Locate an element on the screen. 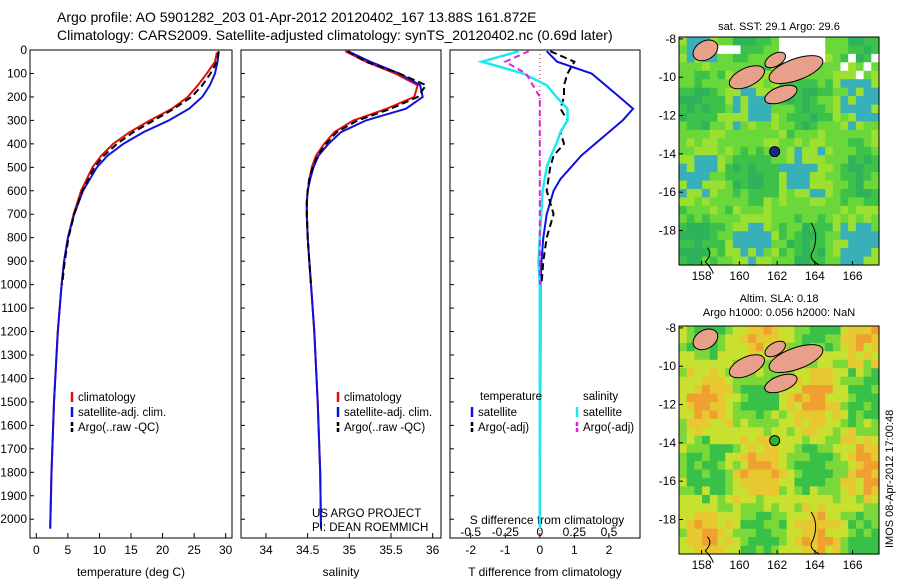 Image resolution: width=900 pixels, height=580 pixels. series-argo is located at coordinates (140, 168).